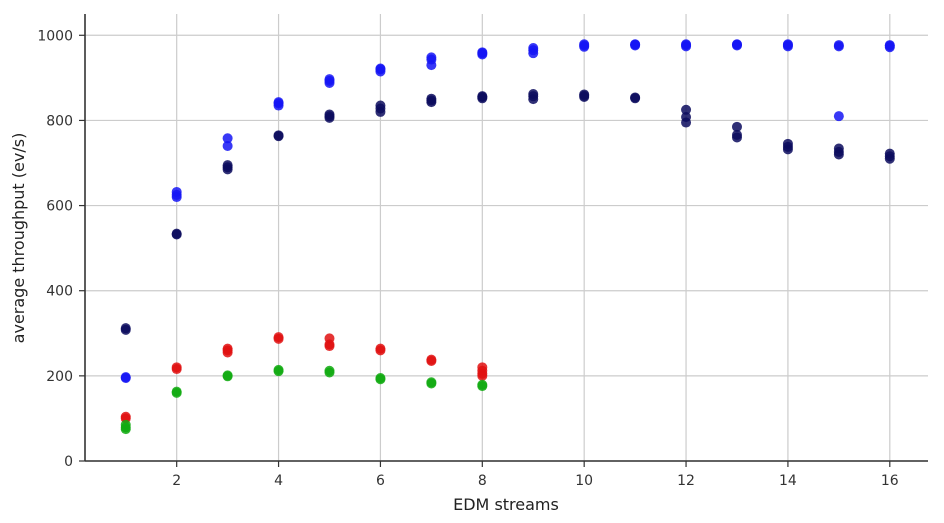 The height and width of the screenshot is (523, 944). I want to click on x-tick-label: 14, so click(788, 481).